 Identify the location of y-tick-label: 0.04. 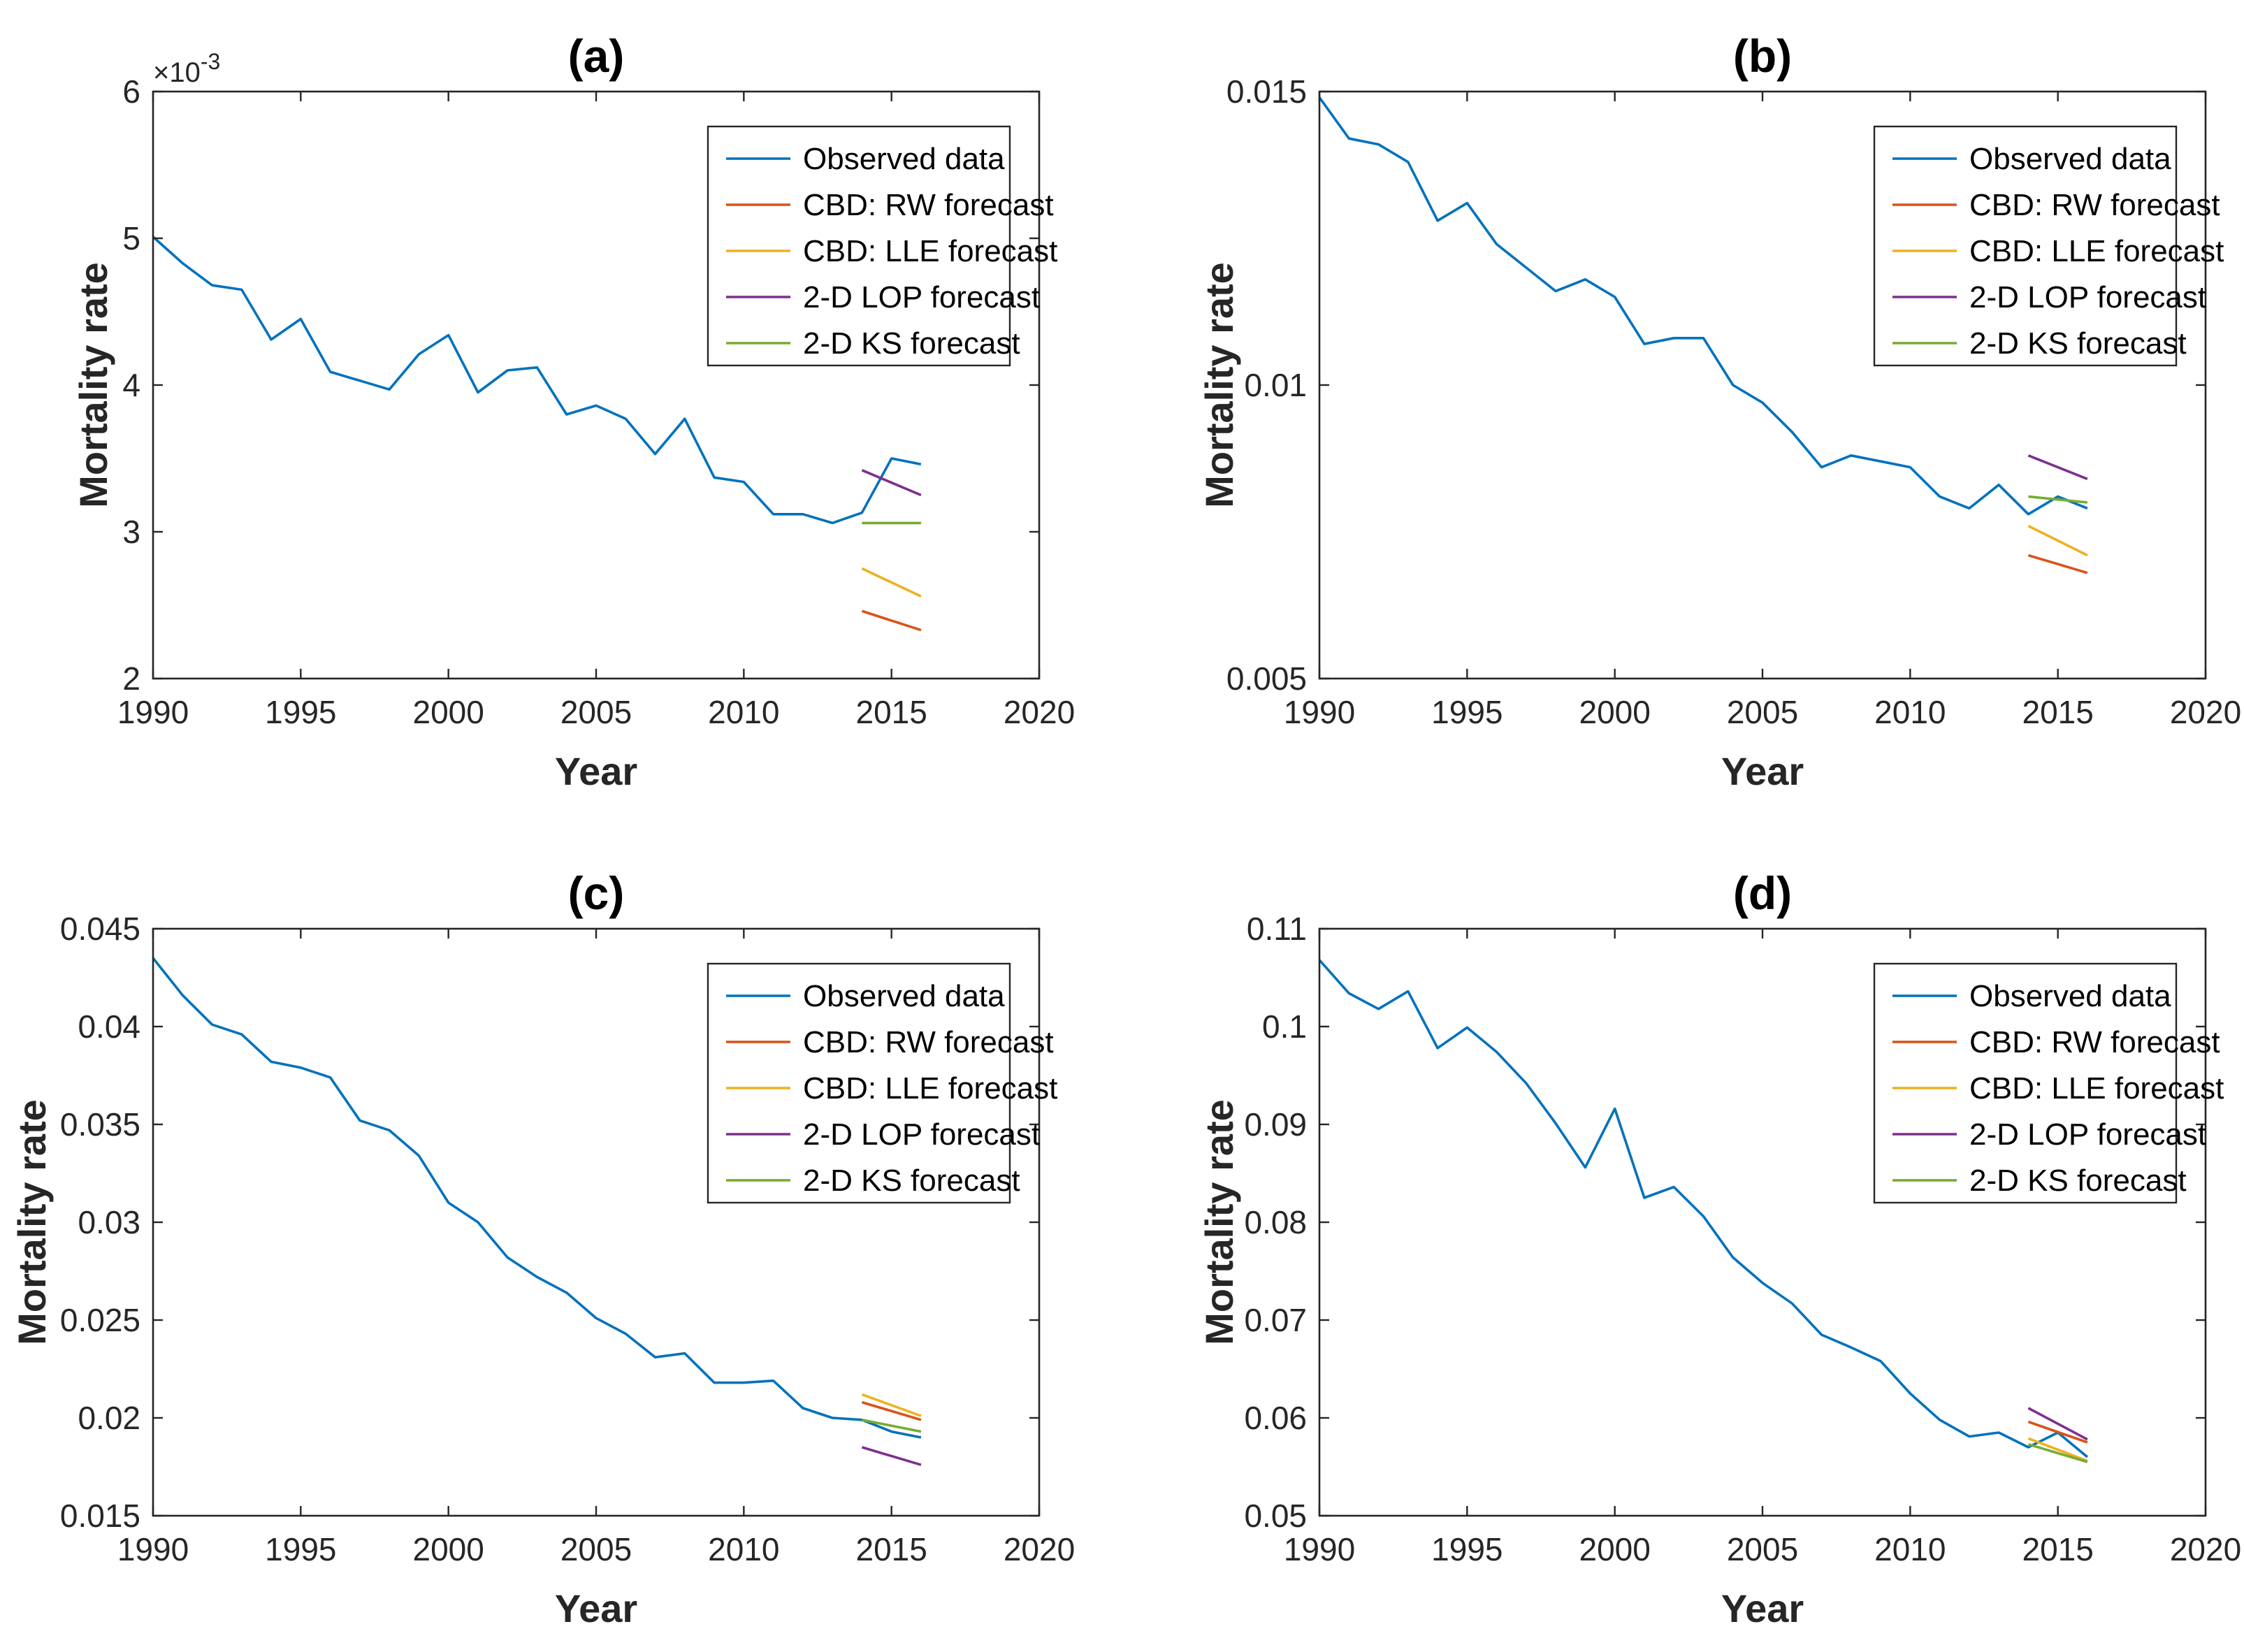
(109, 1026).